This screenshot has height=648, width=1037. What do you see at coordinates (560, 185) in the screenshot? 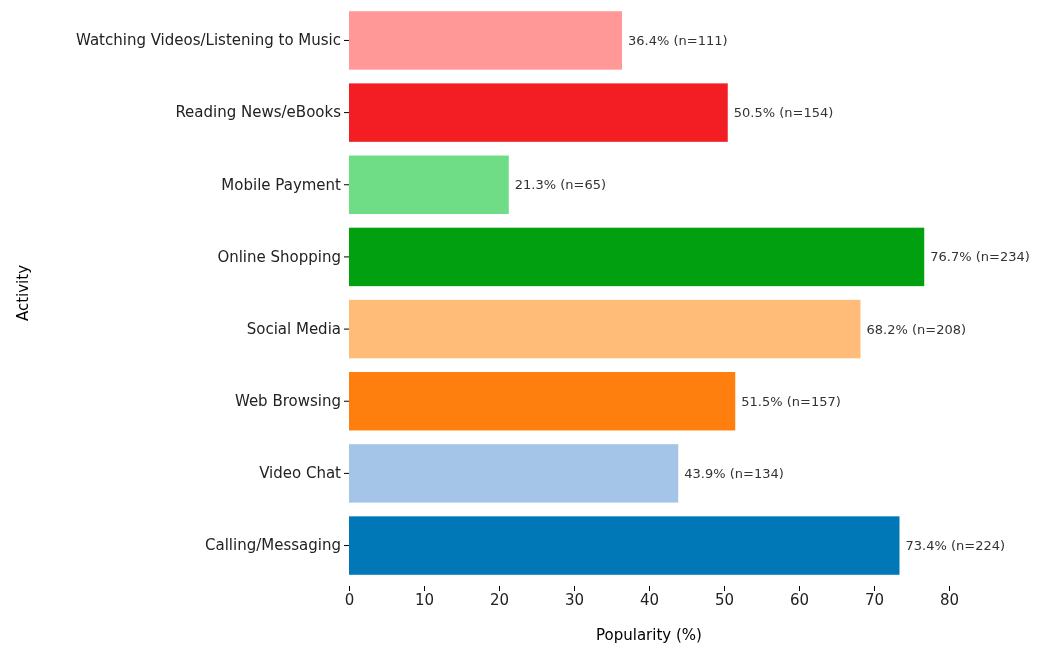
I see `data-label: 21.3% (n=65)` at bounding box center [560, 185].